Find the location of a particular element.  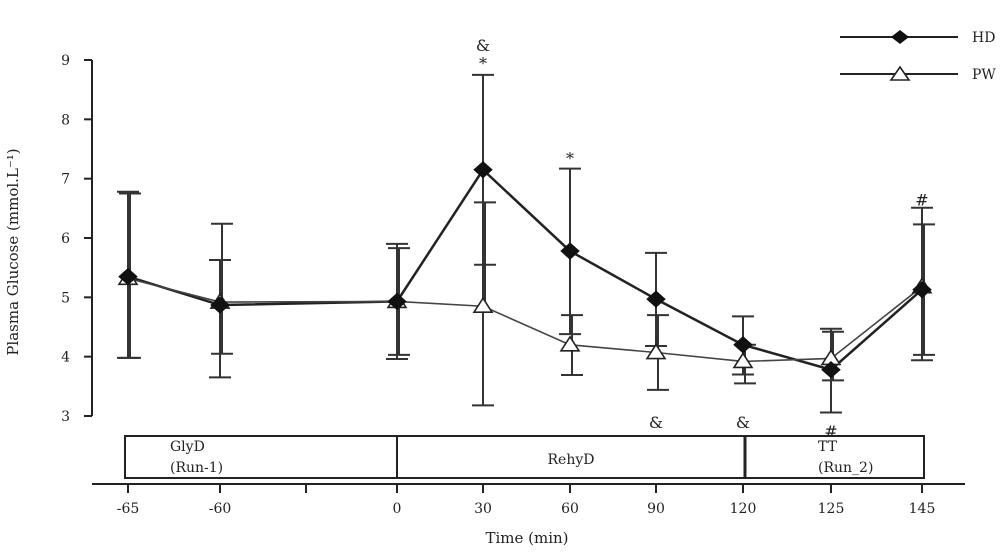

y-tick-label: 8 is located at coordinates (65, 120).